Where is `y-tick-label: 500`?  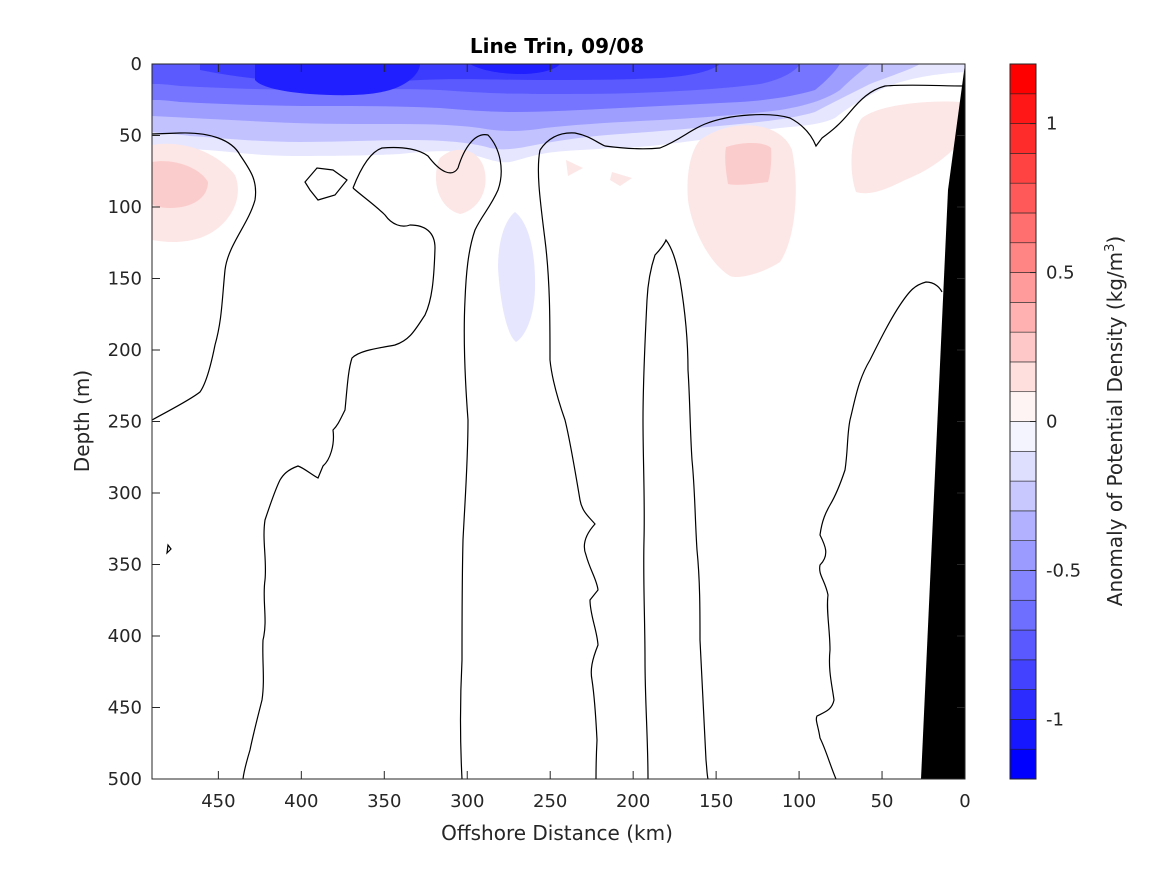 y-tick-label: 500 is located at coordinates (125, 779).